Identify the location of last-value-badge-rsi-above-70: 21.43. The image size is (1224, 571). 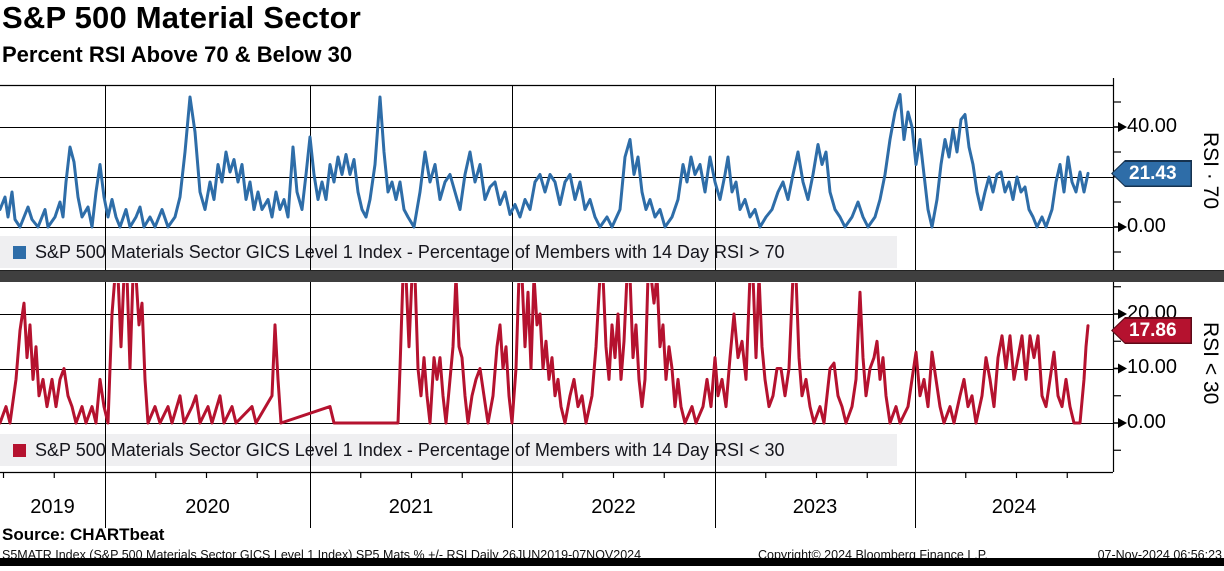
(1151, 173).